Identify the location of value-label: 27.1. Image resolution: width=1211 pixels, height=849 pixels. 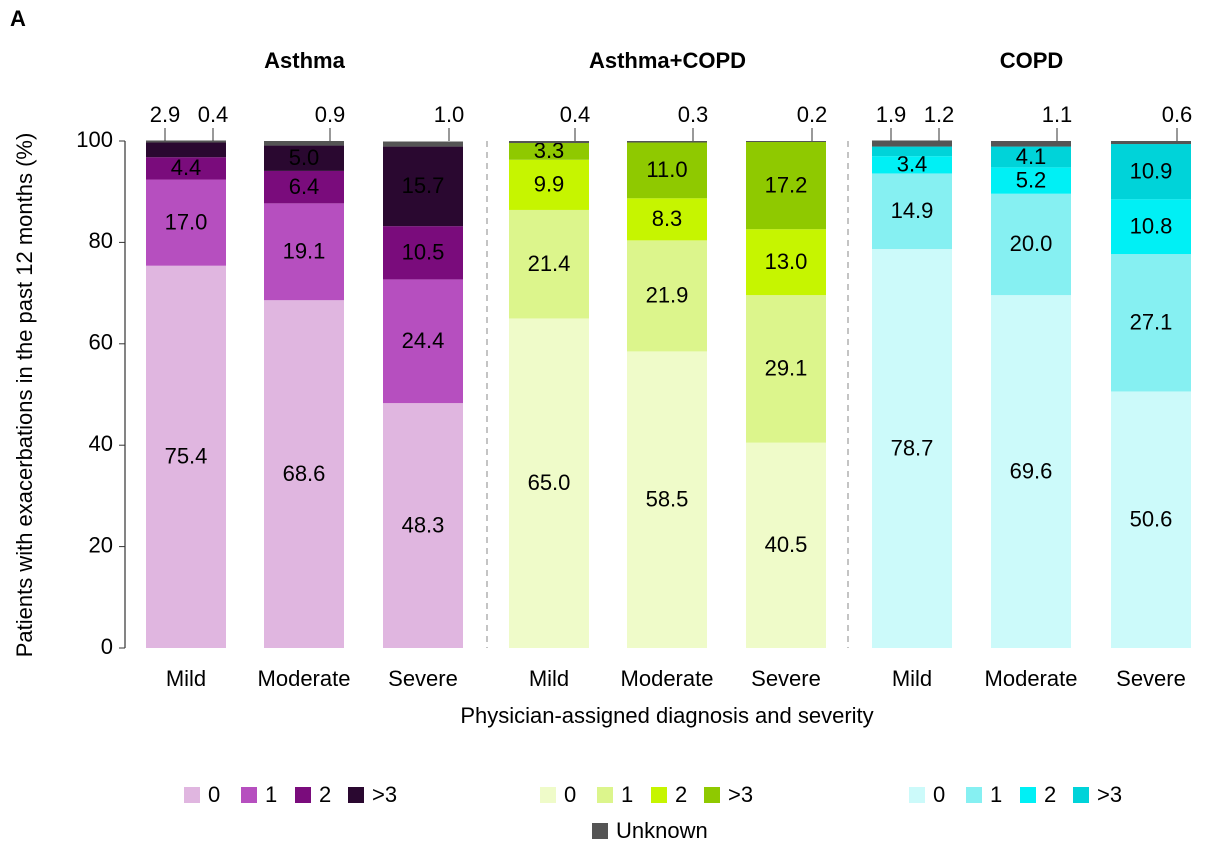
(1151, 322).